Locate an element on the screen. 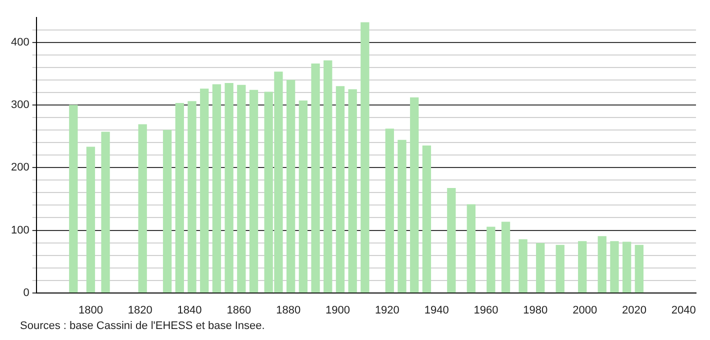 The height and width of the screenshot is (340, 710). x-tick-label: 1860 is located at coordinates (239, 310).